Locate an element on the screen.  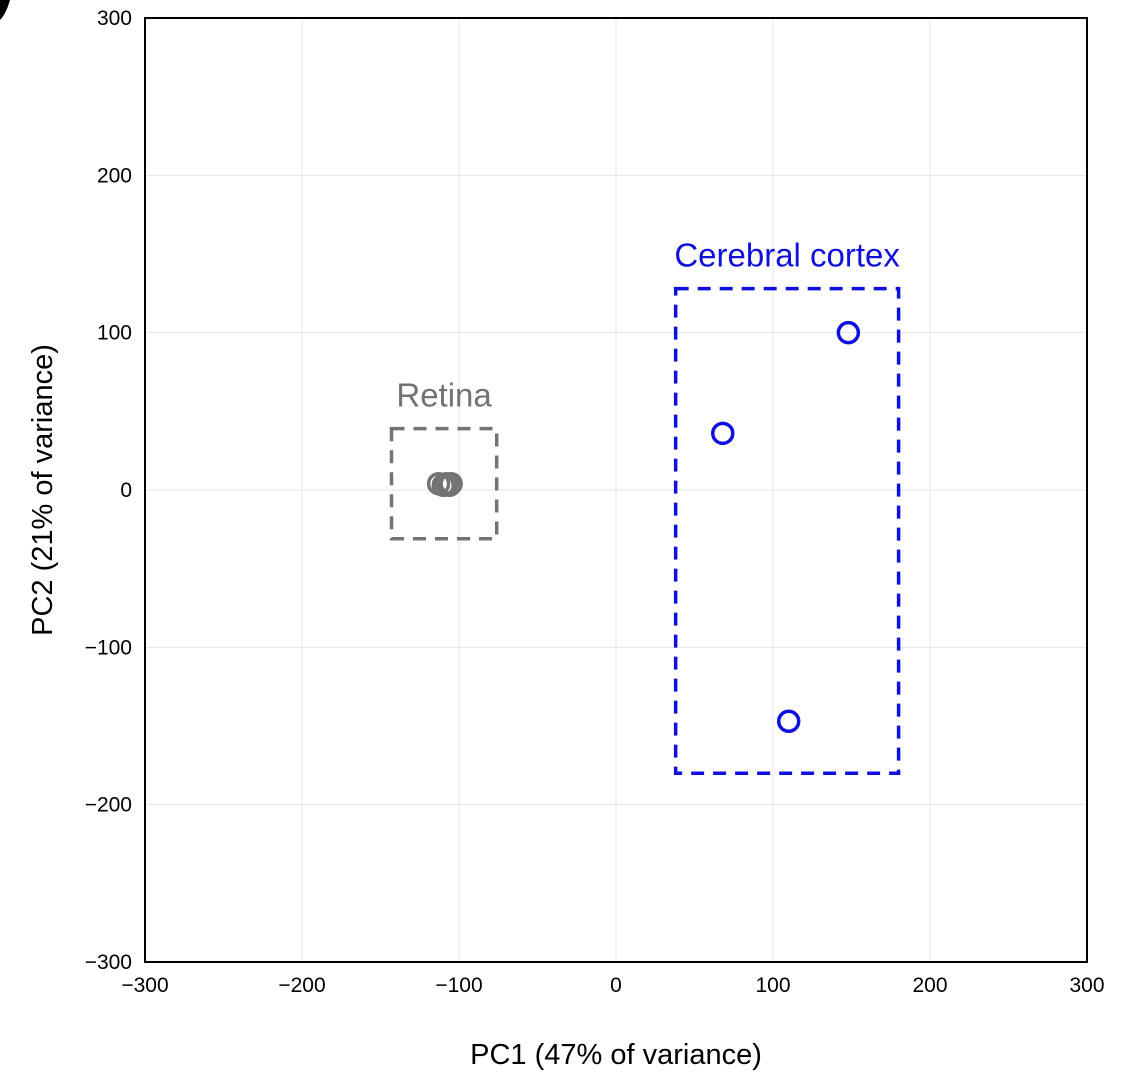
group-label-cerebral-cortex: Cerebral cortex is located at coordinates (787, 255).